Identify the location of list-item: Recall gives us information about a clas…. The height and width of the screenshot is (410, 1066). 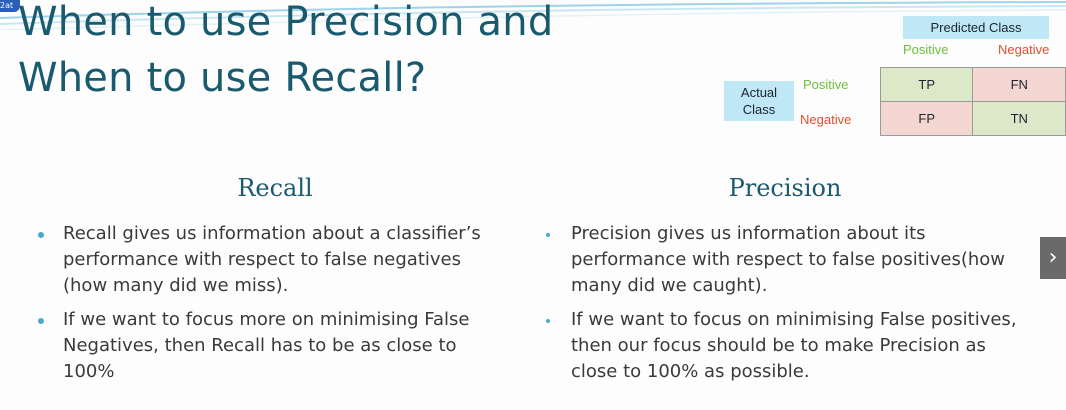
(273, 260).